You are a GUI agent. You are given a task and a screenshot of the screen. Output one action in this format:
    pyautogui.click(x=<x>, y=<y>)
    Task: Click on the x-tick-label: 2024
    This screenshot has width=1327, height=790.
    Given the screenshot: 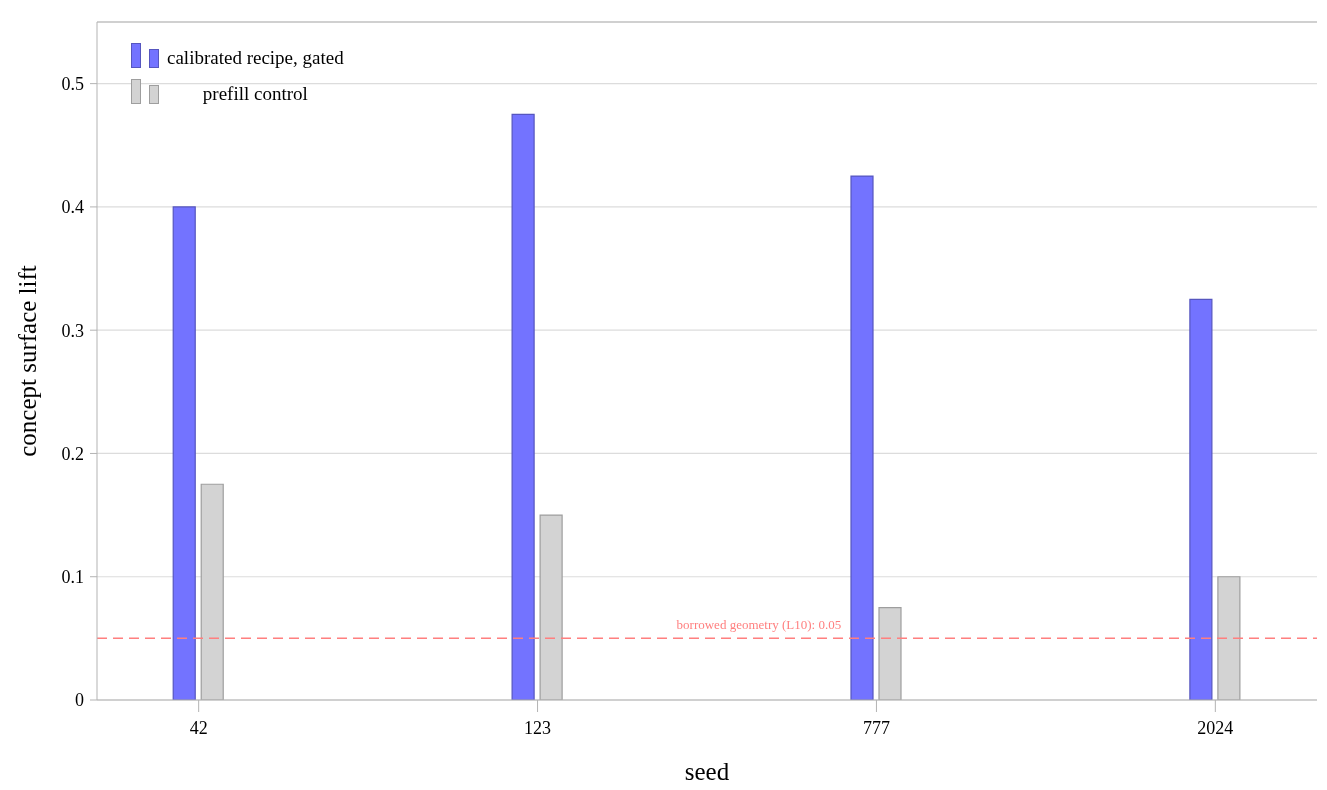 What is the action you would take?
    pyautogui.click(x=1215, y=727)
    